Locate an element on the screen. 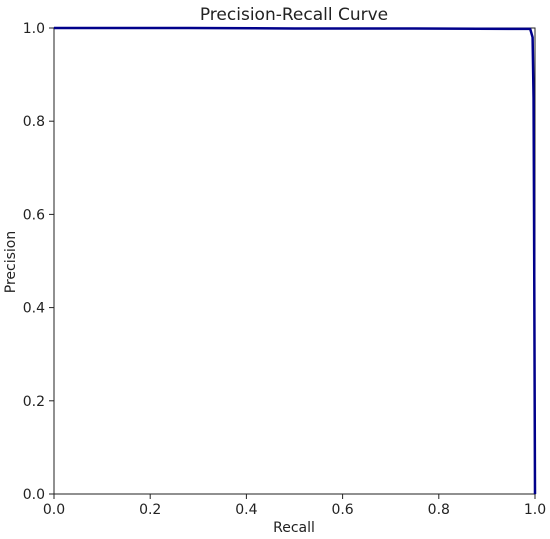 This screenshot has width=550, height=539. x-tick-label: 0.8 is located at coordinates (439, 510).